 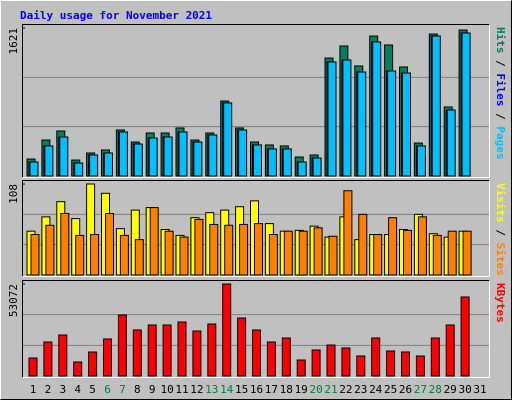 I want to click on x-tick-label: 22, so click(x=345, y=389).